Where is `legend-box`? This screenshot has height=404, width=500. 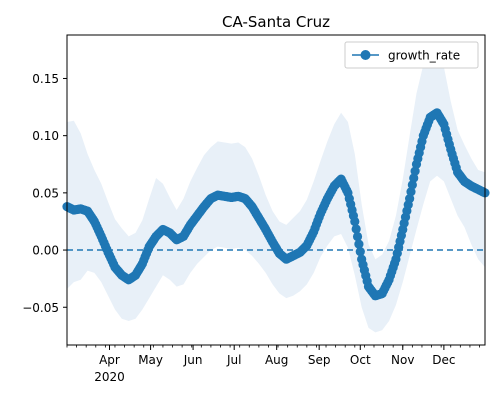 legend-box is located at coordinates (411, 55).